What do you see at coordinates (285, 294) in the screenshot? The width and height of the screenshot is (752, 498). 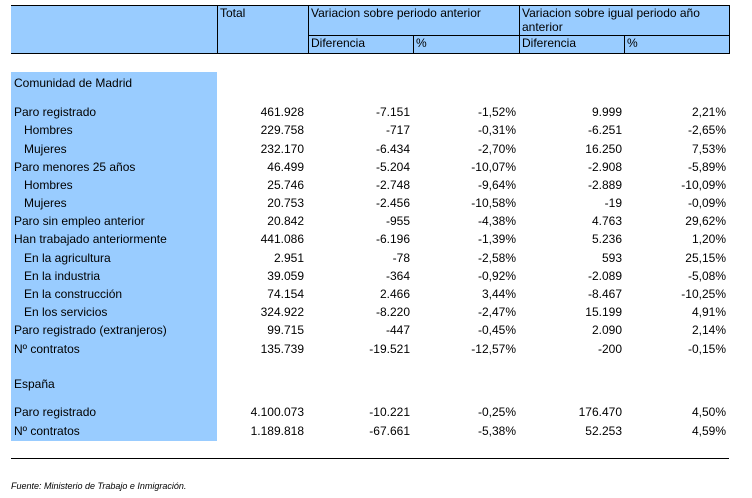 I see `row-value: 74.154` at bounding box center [285, 294].